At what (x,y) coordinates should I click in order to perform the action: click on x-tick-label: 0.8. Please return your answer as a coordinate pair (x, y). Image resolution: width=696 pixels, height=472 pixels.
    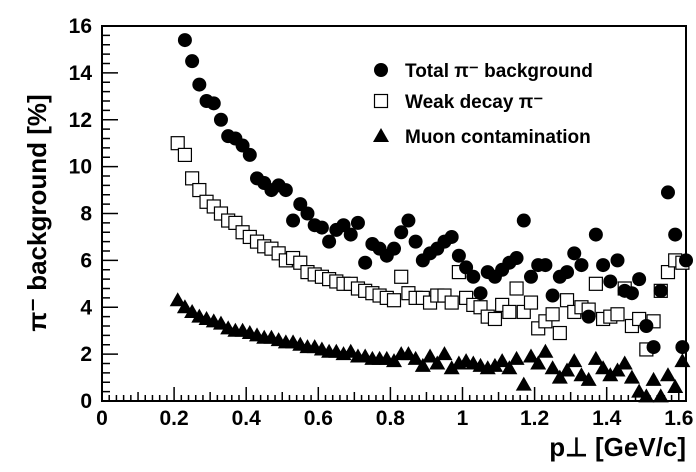
    Looking at the image, I should click on (391, 418).